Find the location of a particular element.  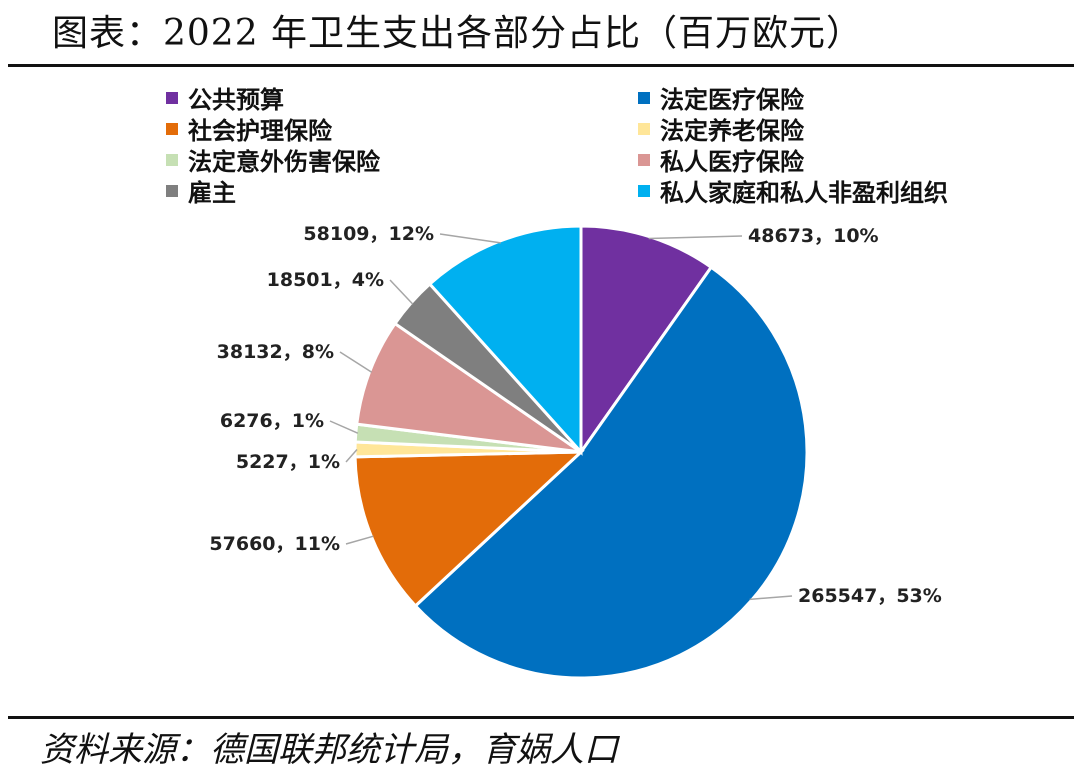

data-label: 265547，53% is located at coordinates (870, 596).